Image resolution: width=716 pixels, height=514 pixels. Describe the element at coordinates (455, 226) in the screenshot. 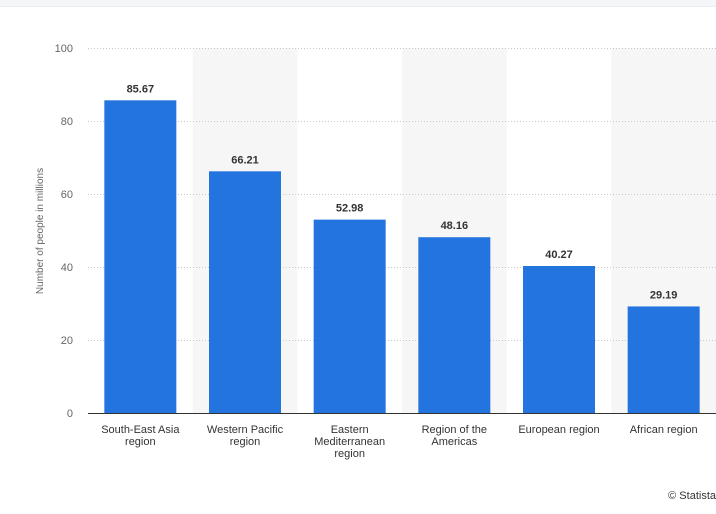

I see `data-label: 48.16` at that location.